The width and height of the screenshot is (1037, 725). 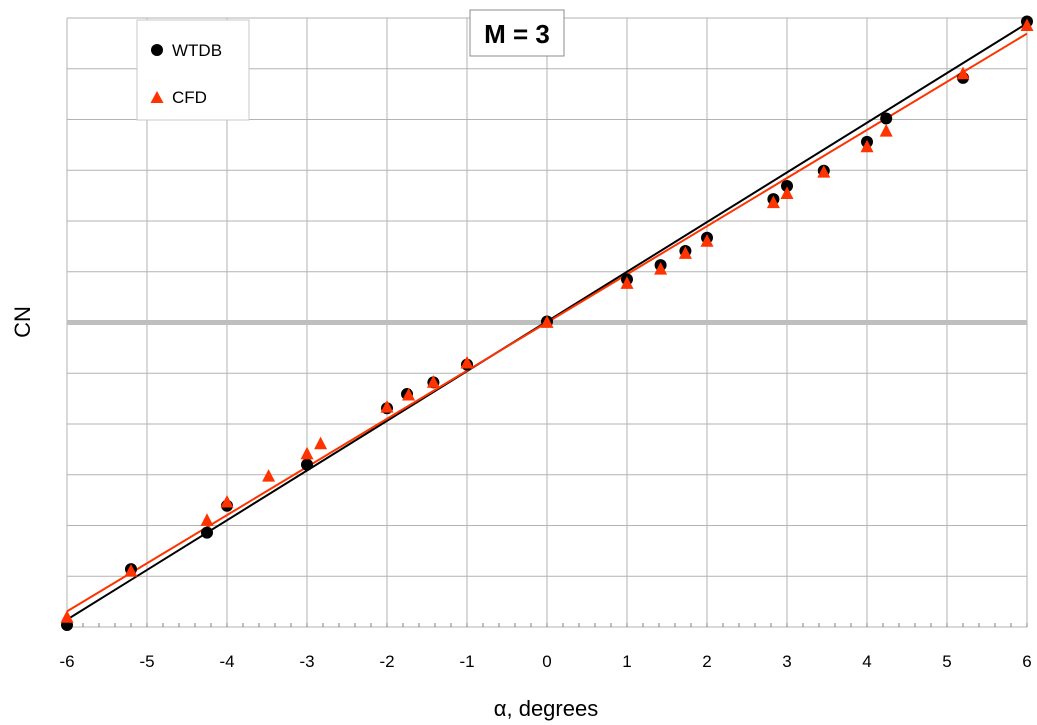 I want to click on x-tick-labels: -6 -5 -4 -3 -2 -1 0 1 2 3 4 5 6, so click(x=545, y=661).